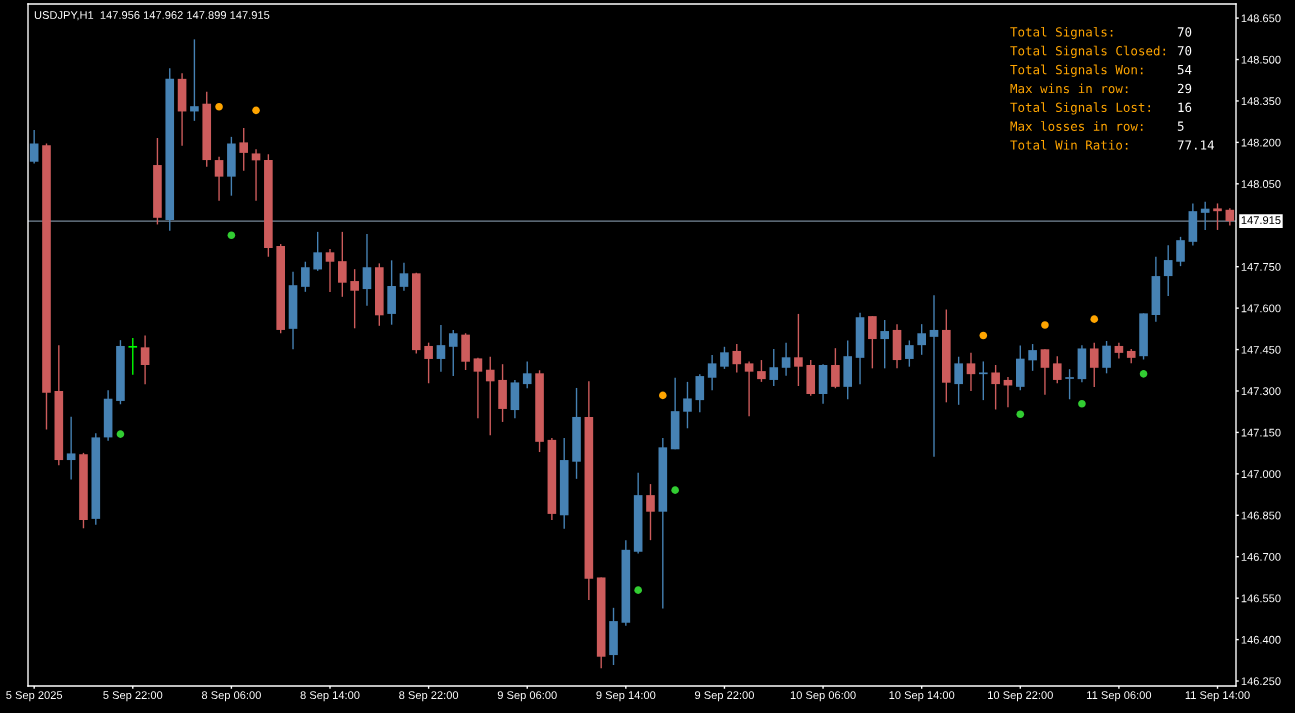 The width and height of the screenshot is (1295, 713). I want to click on x-tick-label: 9 Sep 06:00, so click(527, 696).